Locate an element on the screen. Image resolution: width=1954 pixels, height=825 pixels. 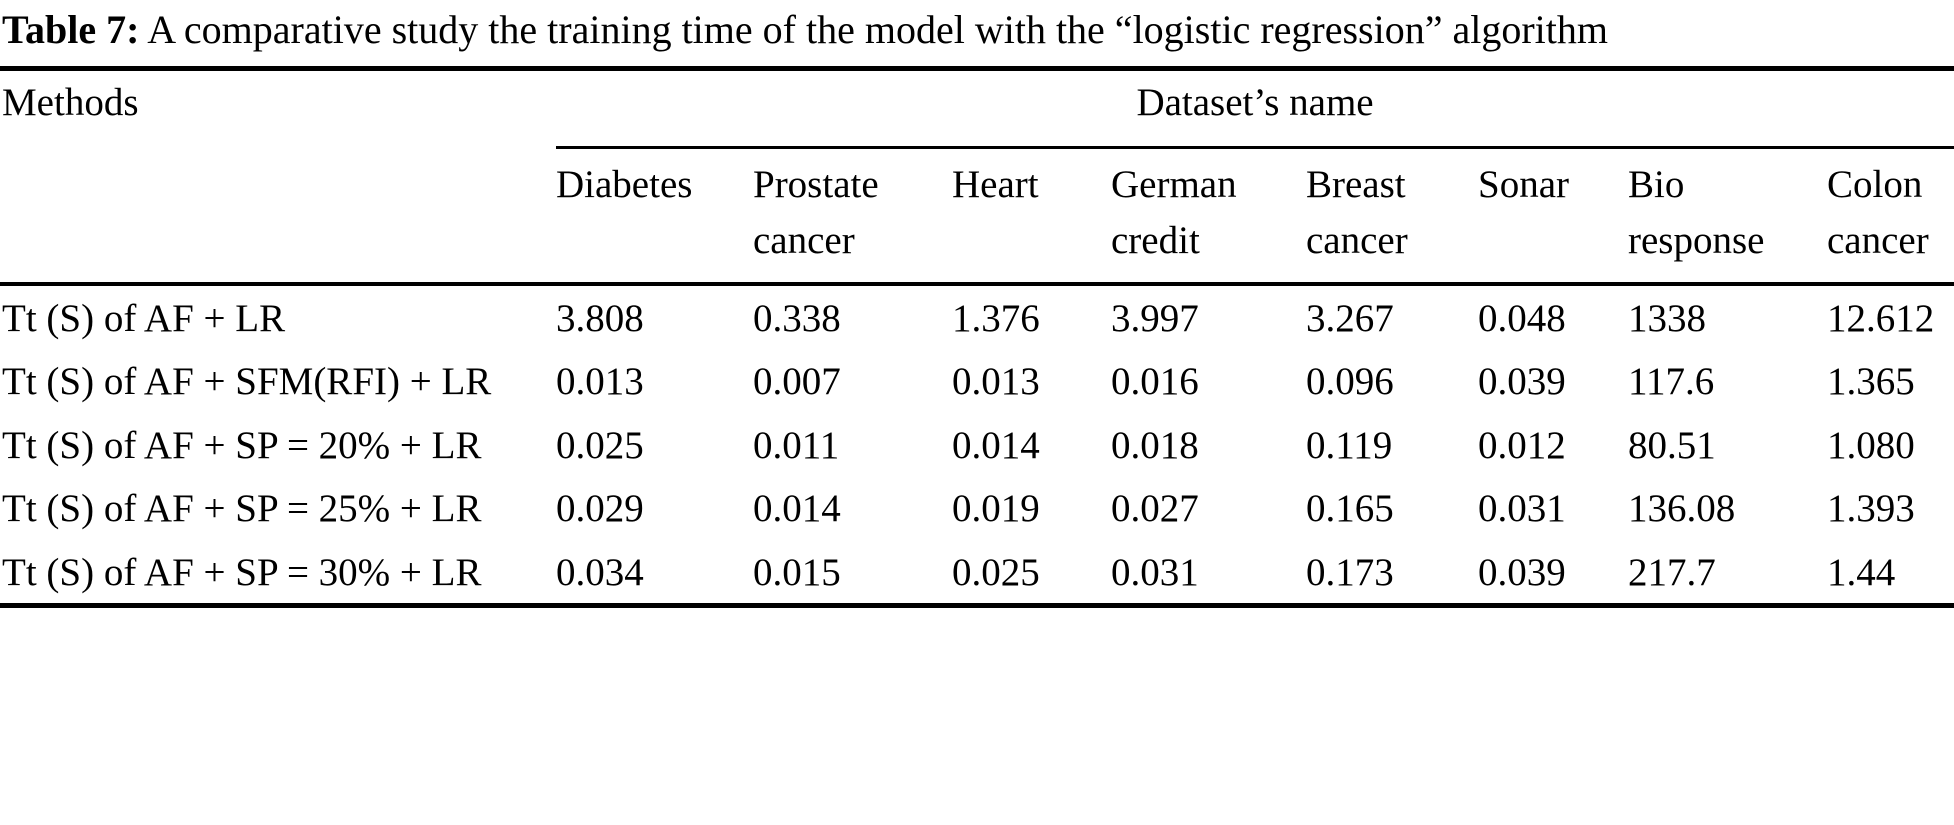
method-cell: Tt (S) of AF + SP = 20% + LR is located at coordinates (242, 445).